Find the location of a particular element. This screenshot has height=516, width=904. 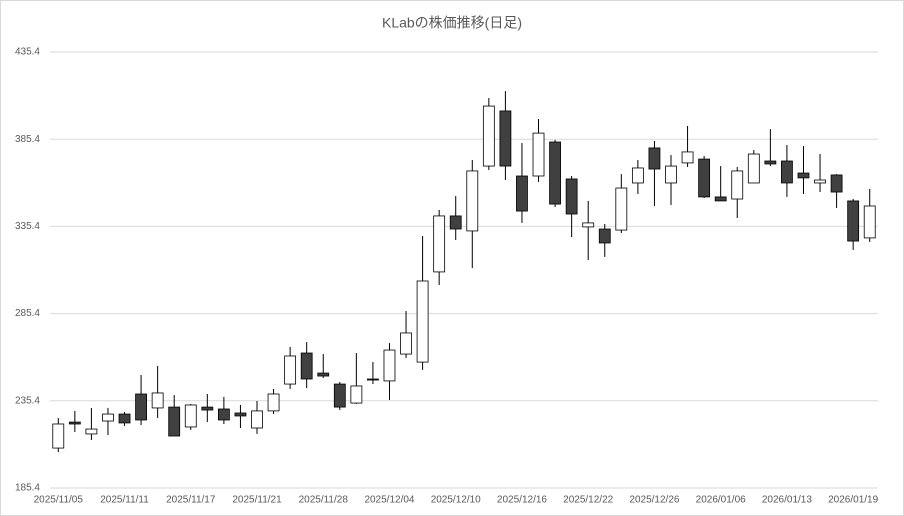

x-tick-label: 2025/11/11 is located at coordinates (124, 500).